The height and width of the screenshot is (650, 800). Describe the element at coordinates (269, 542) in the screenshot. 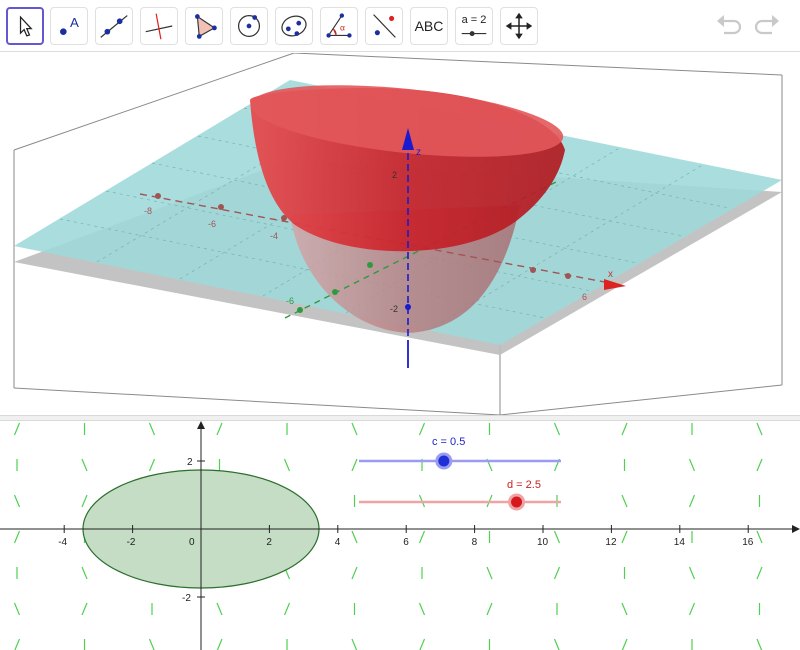

I see `x-tick-label-2d-3: 2` at that location.